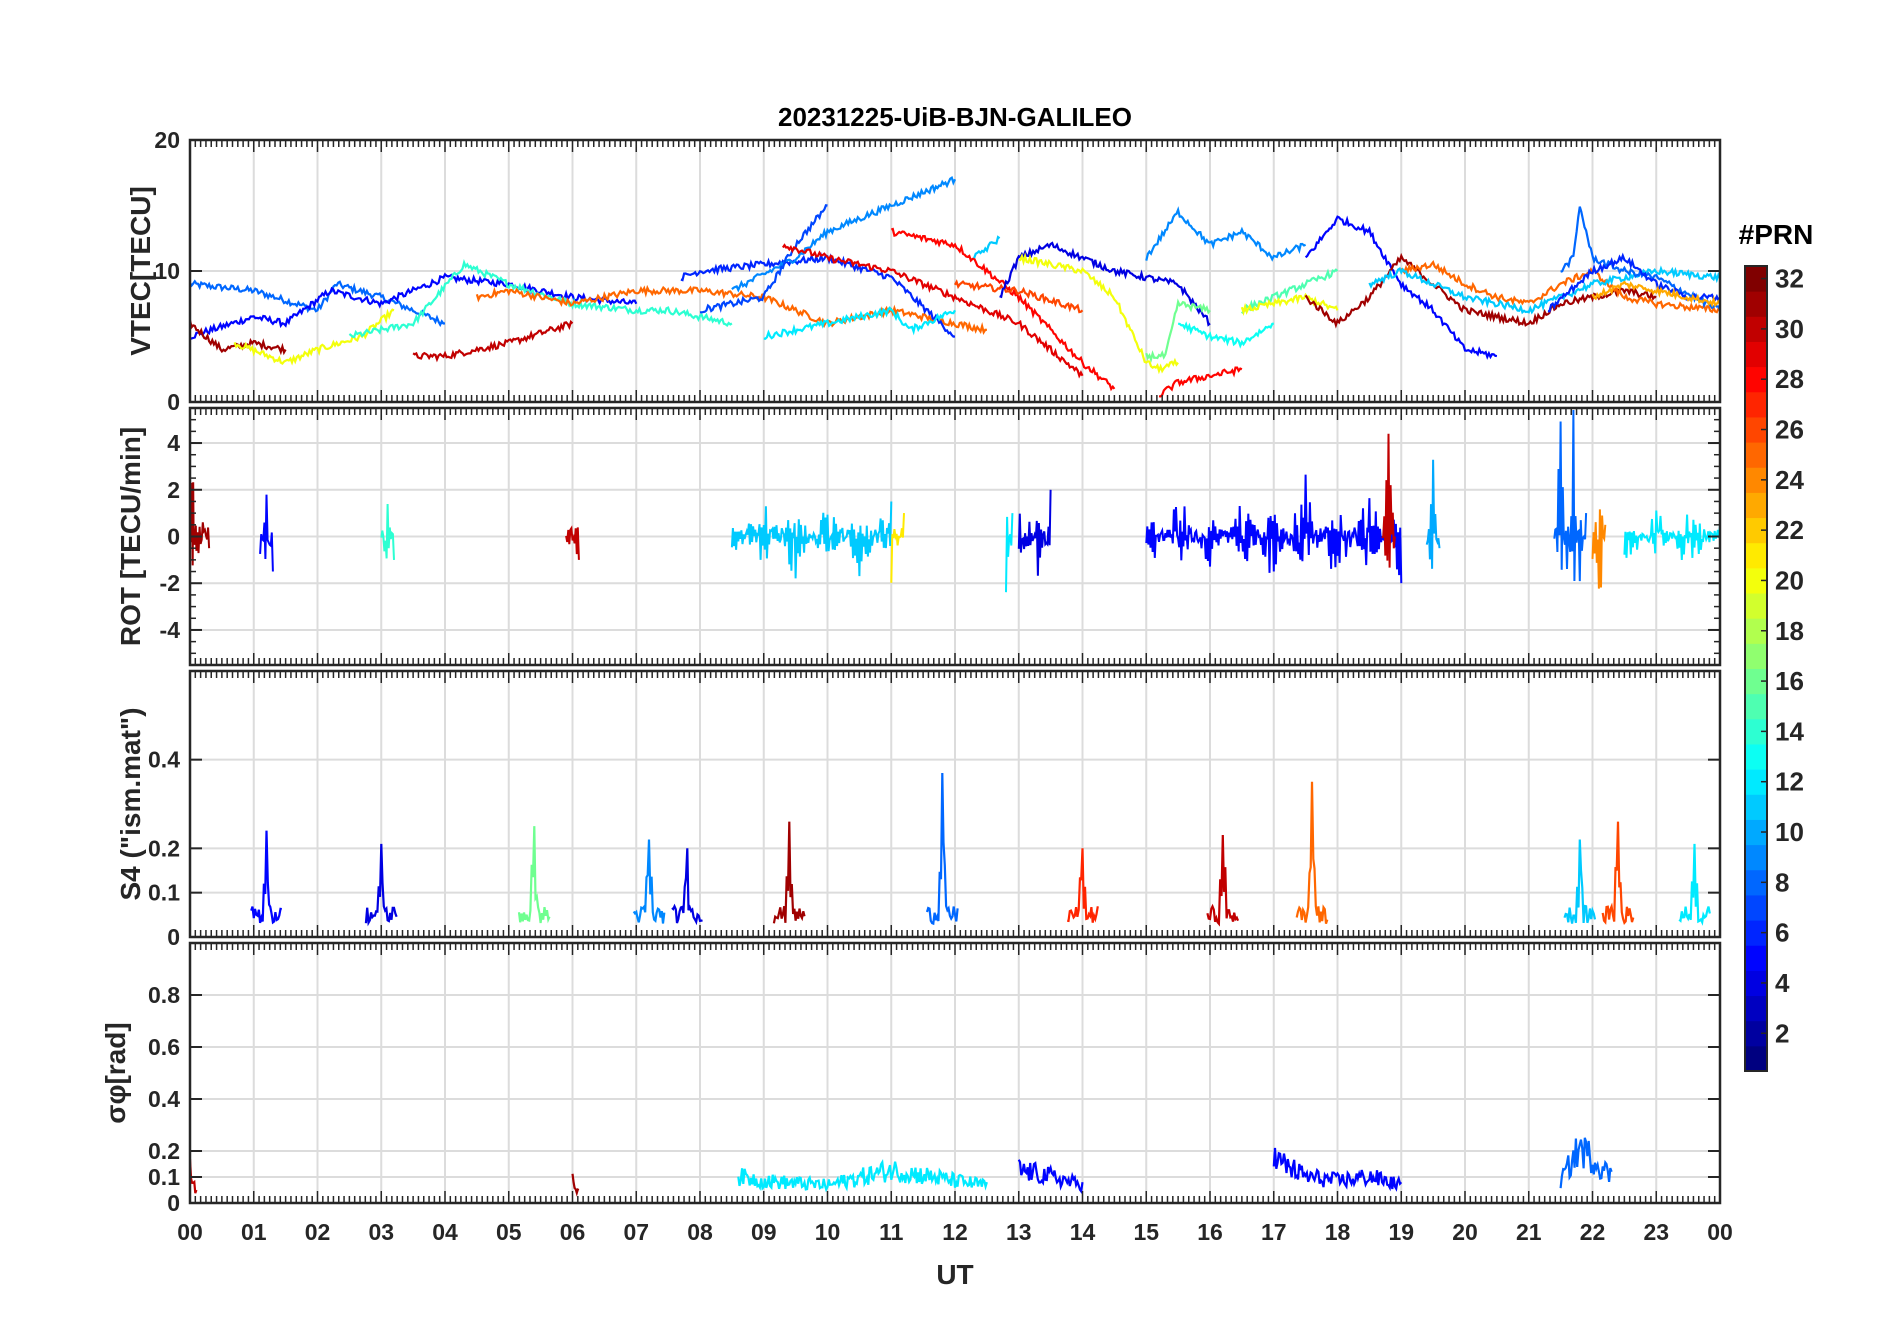 This screenshot has height=1330, width=1902. Describe the element at coordinates (1782, 882) in the screenshot. I see `colorbar-tick-label: 8` at that location.